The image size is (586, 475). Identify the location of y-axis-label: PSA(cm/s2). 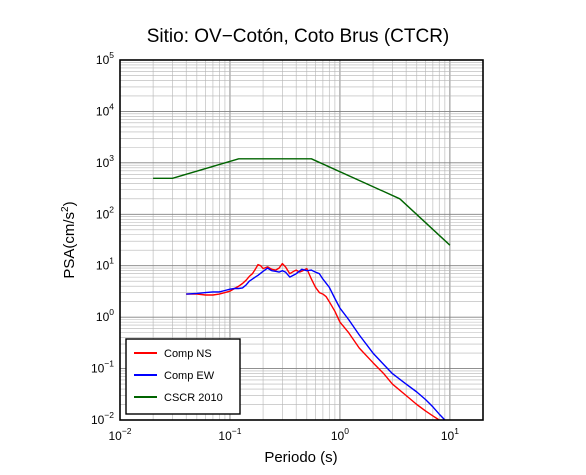
(69, 239).